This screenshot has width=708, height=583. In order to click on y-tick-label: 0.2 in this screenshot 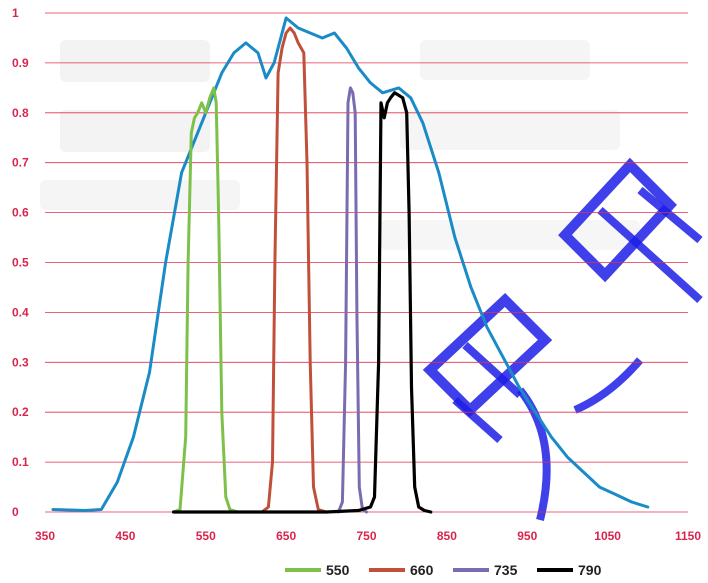, I will do `click(20, 412)`.